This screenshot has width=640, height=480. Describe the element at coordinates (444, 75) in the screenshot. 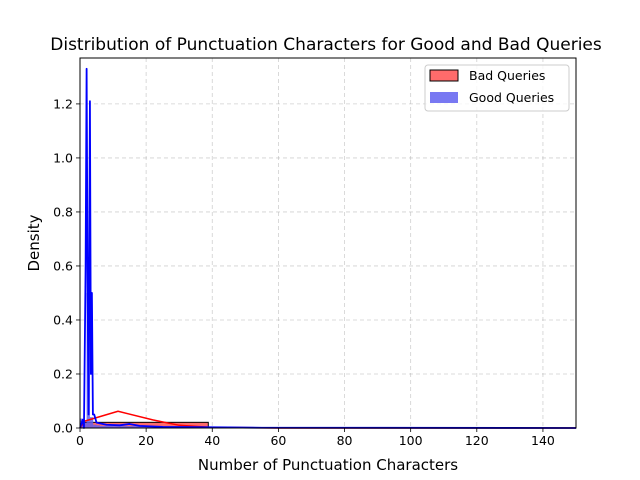

I see `legend-swatch-bad-queries` at that location.